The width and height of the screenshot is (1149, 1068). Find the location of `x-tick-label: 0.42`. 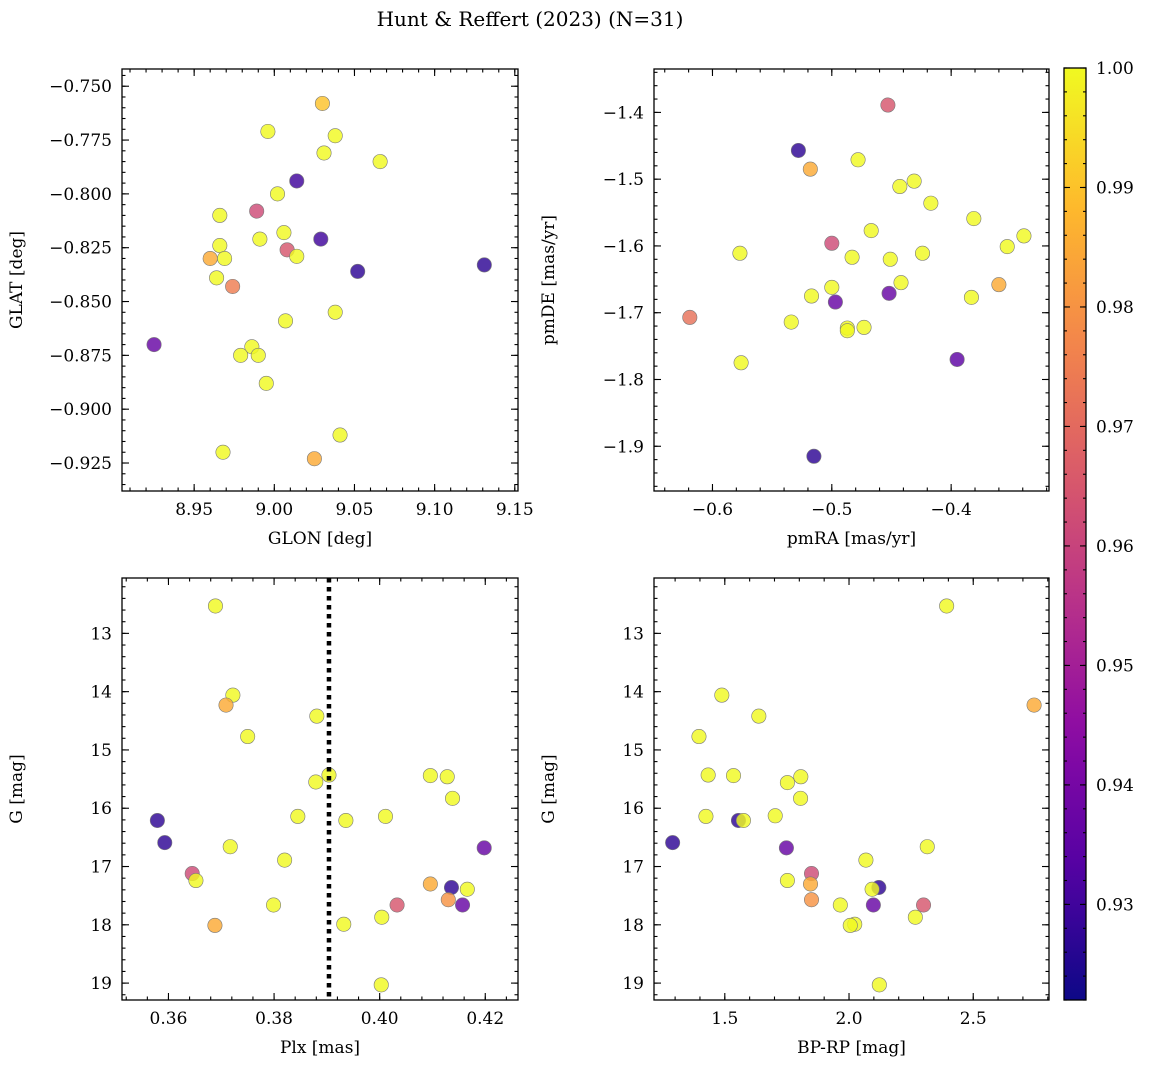

x-tick-label: 0.42 is located at coordinates (485, 1019).